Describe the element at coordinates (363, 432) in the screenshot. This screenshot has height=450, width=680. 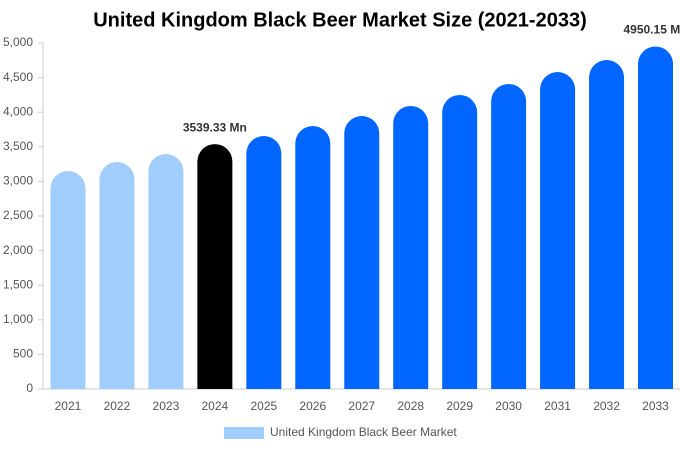
I see `legend-label: United Kingdom Black Beer Market` at that location.